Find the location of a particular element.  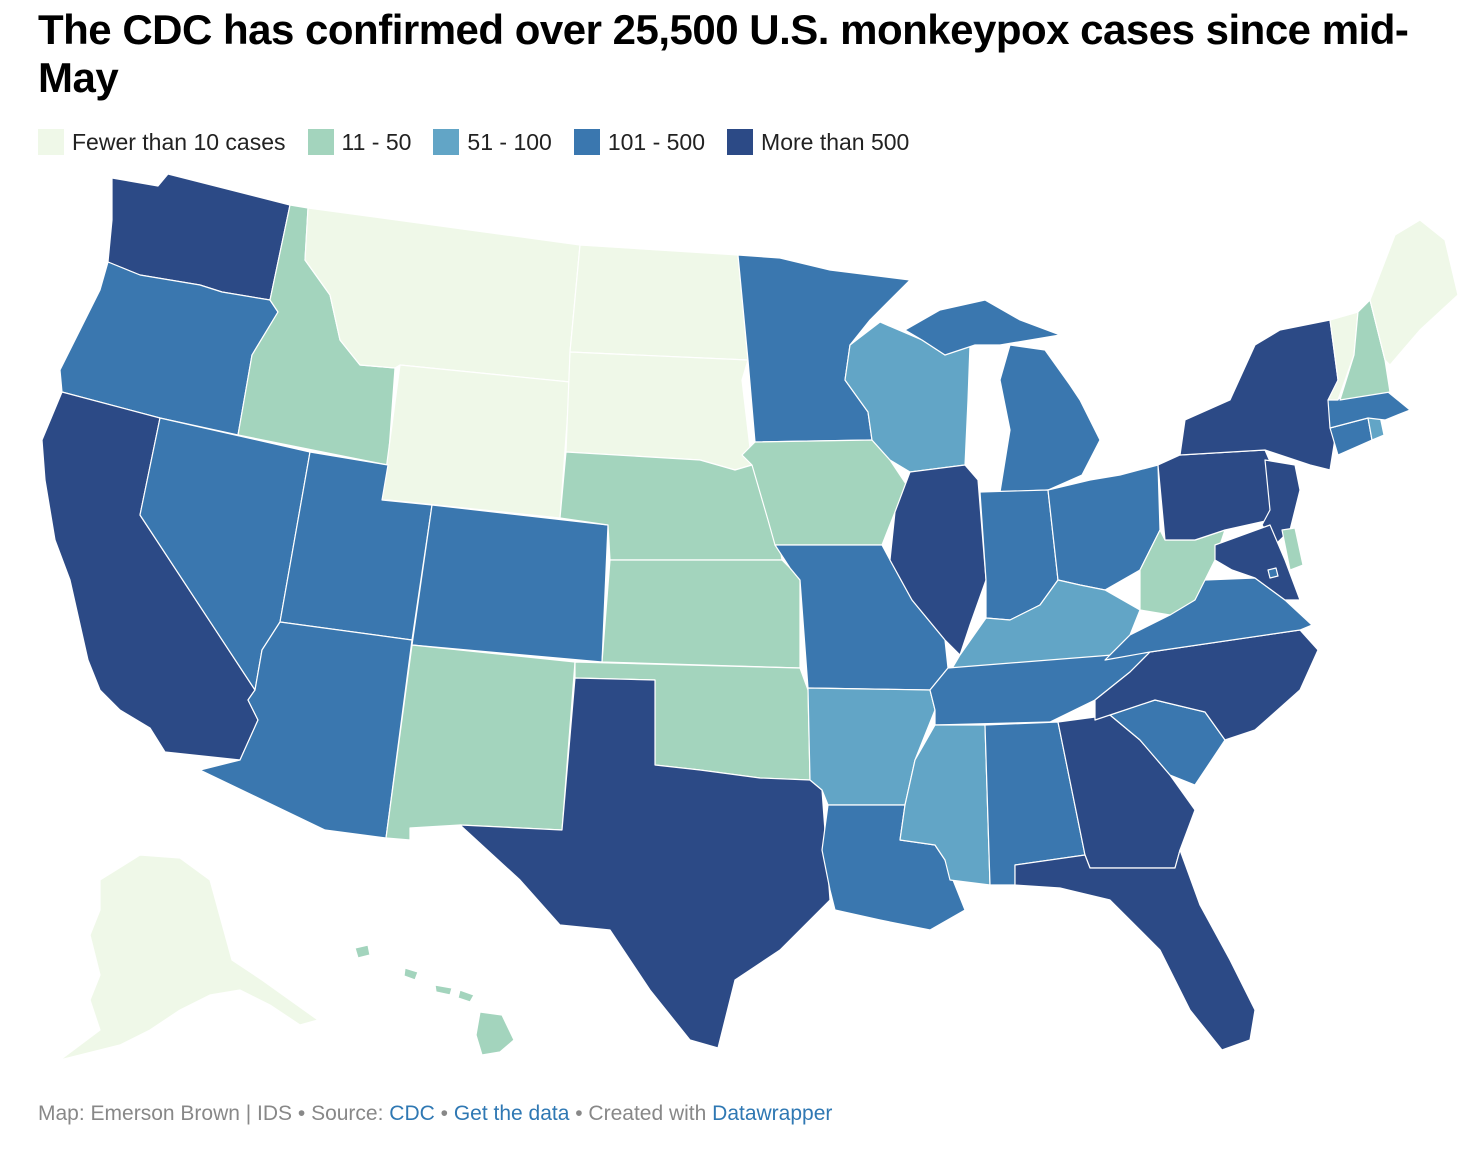

state-AK is located at coordinates (189, 957).